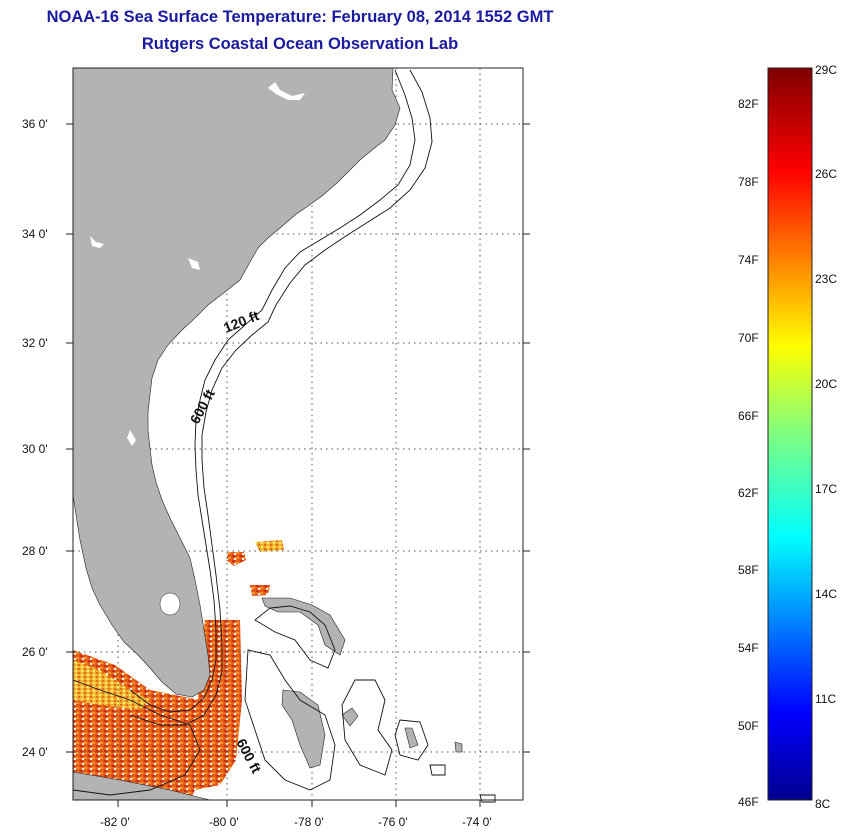 Image resolution: width=841 pixels, height=832 pixels. I want to click on lat-label: 32 0', so click(35, 343).